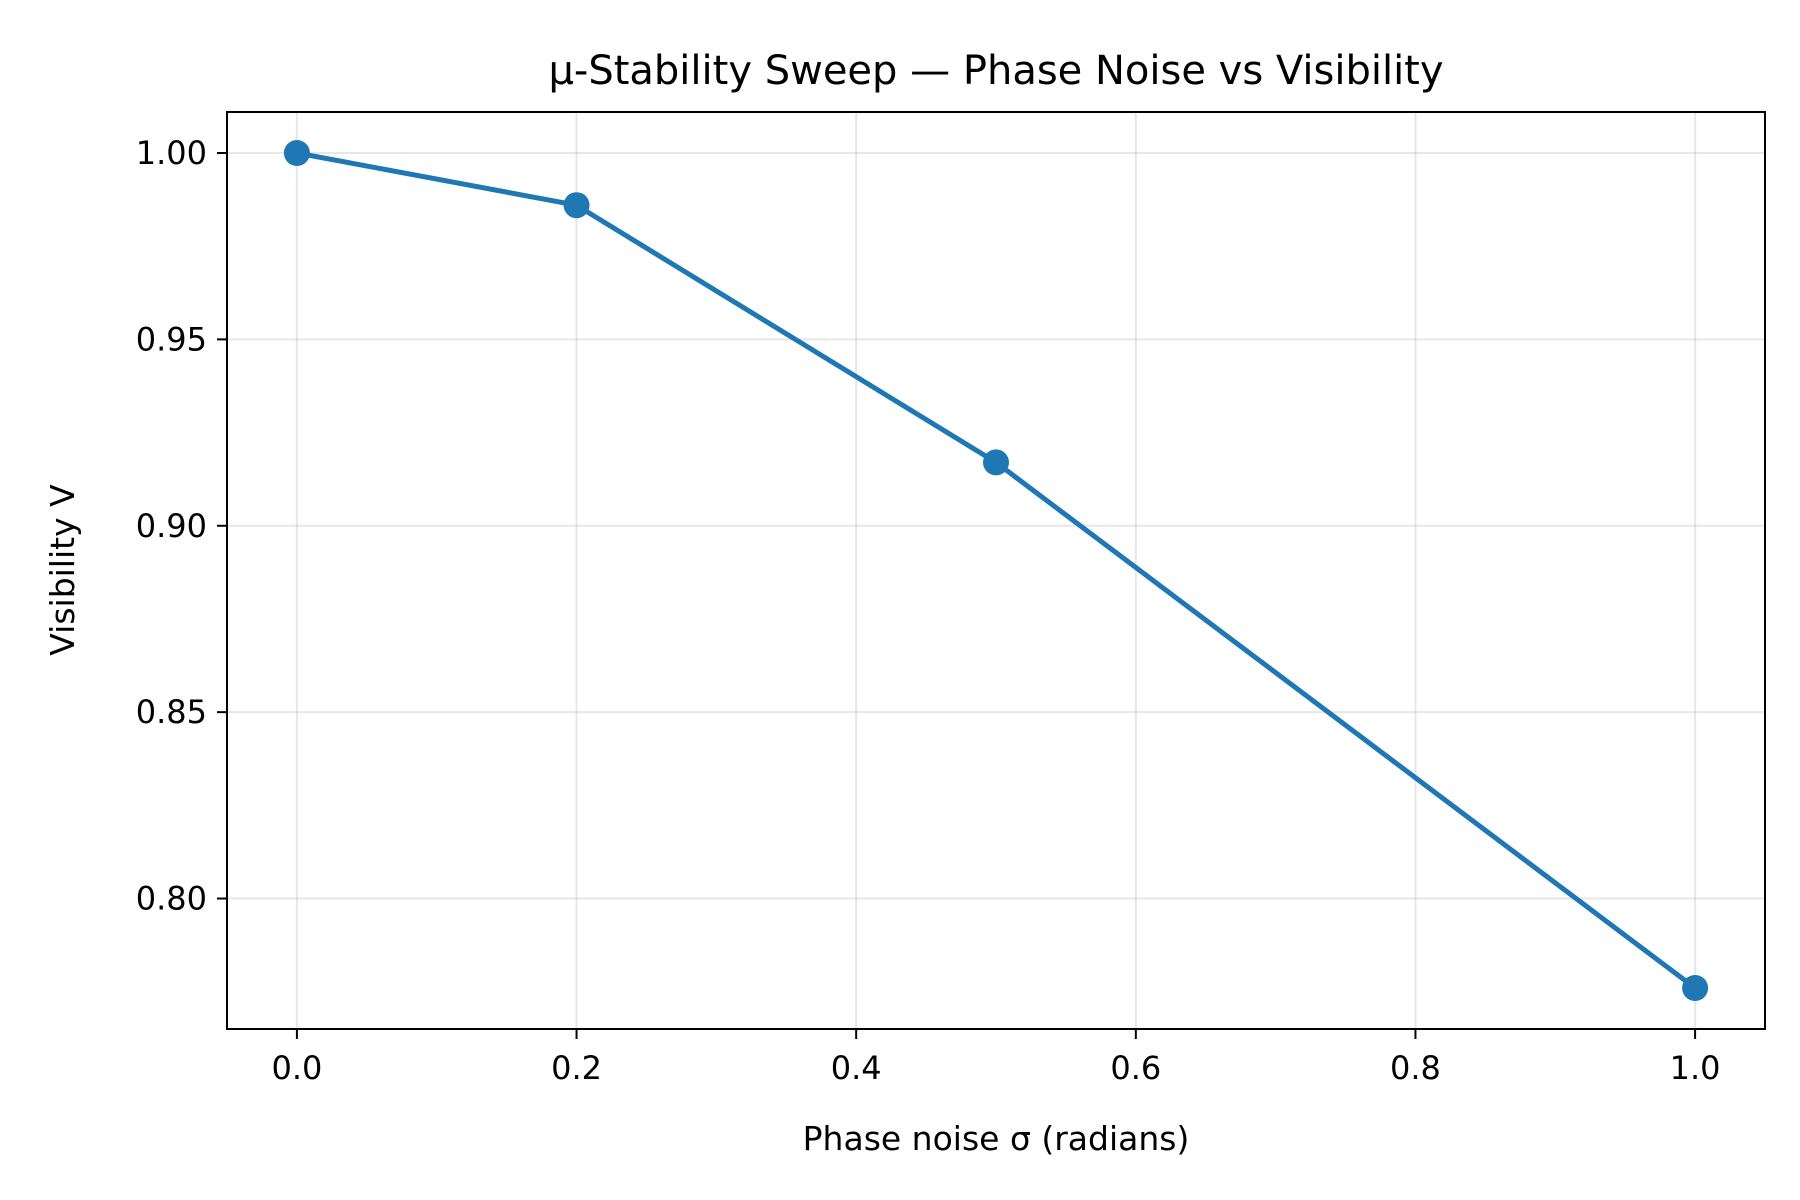 The width and height of the screenshot is (1800, 1200). I want to click on x-tick-label: 0.8, so click(1415, 1068).